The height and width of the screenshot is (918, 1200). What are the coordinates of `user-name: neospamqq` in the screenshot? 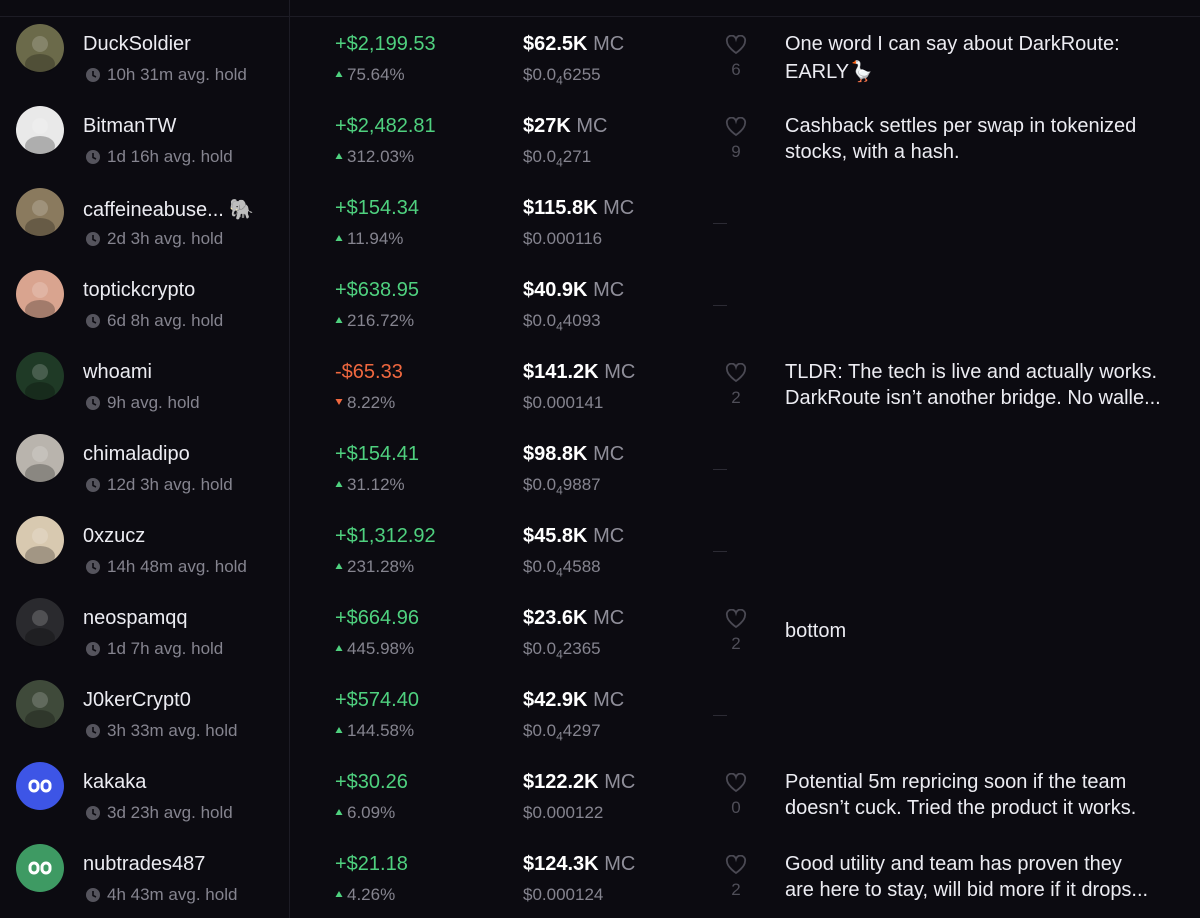 It's located at (135, 618).